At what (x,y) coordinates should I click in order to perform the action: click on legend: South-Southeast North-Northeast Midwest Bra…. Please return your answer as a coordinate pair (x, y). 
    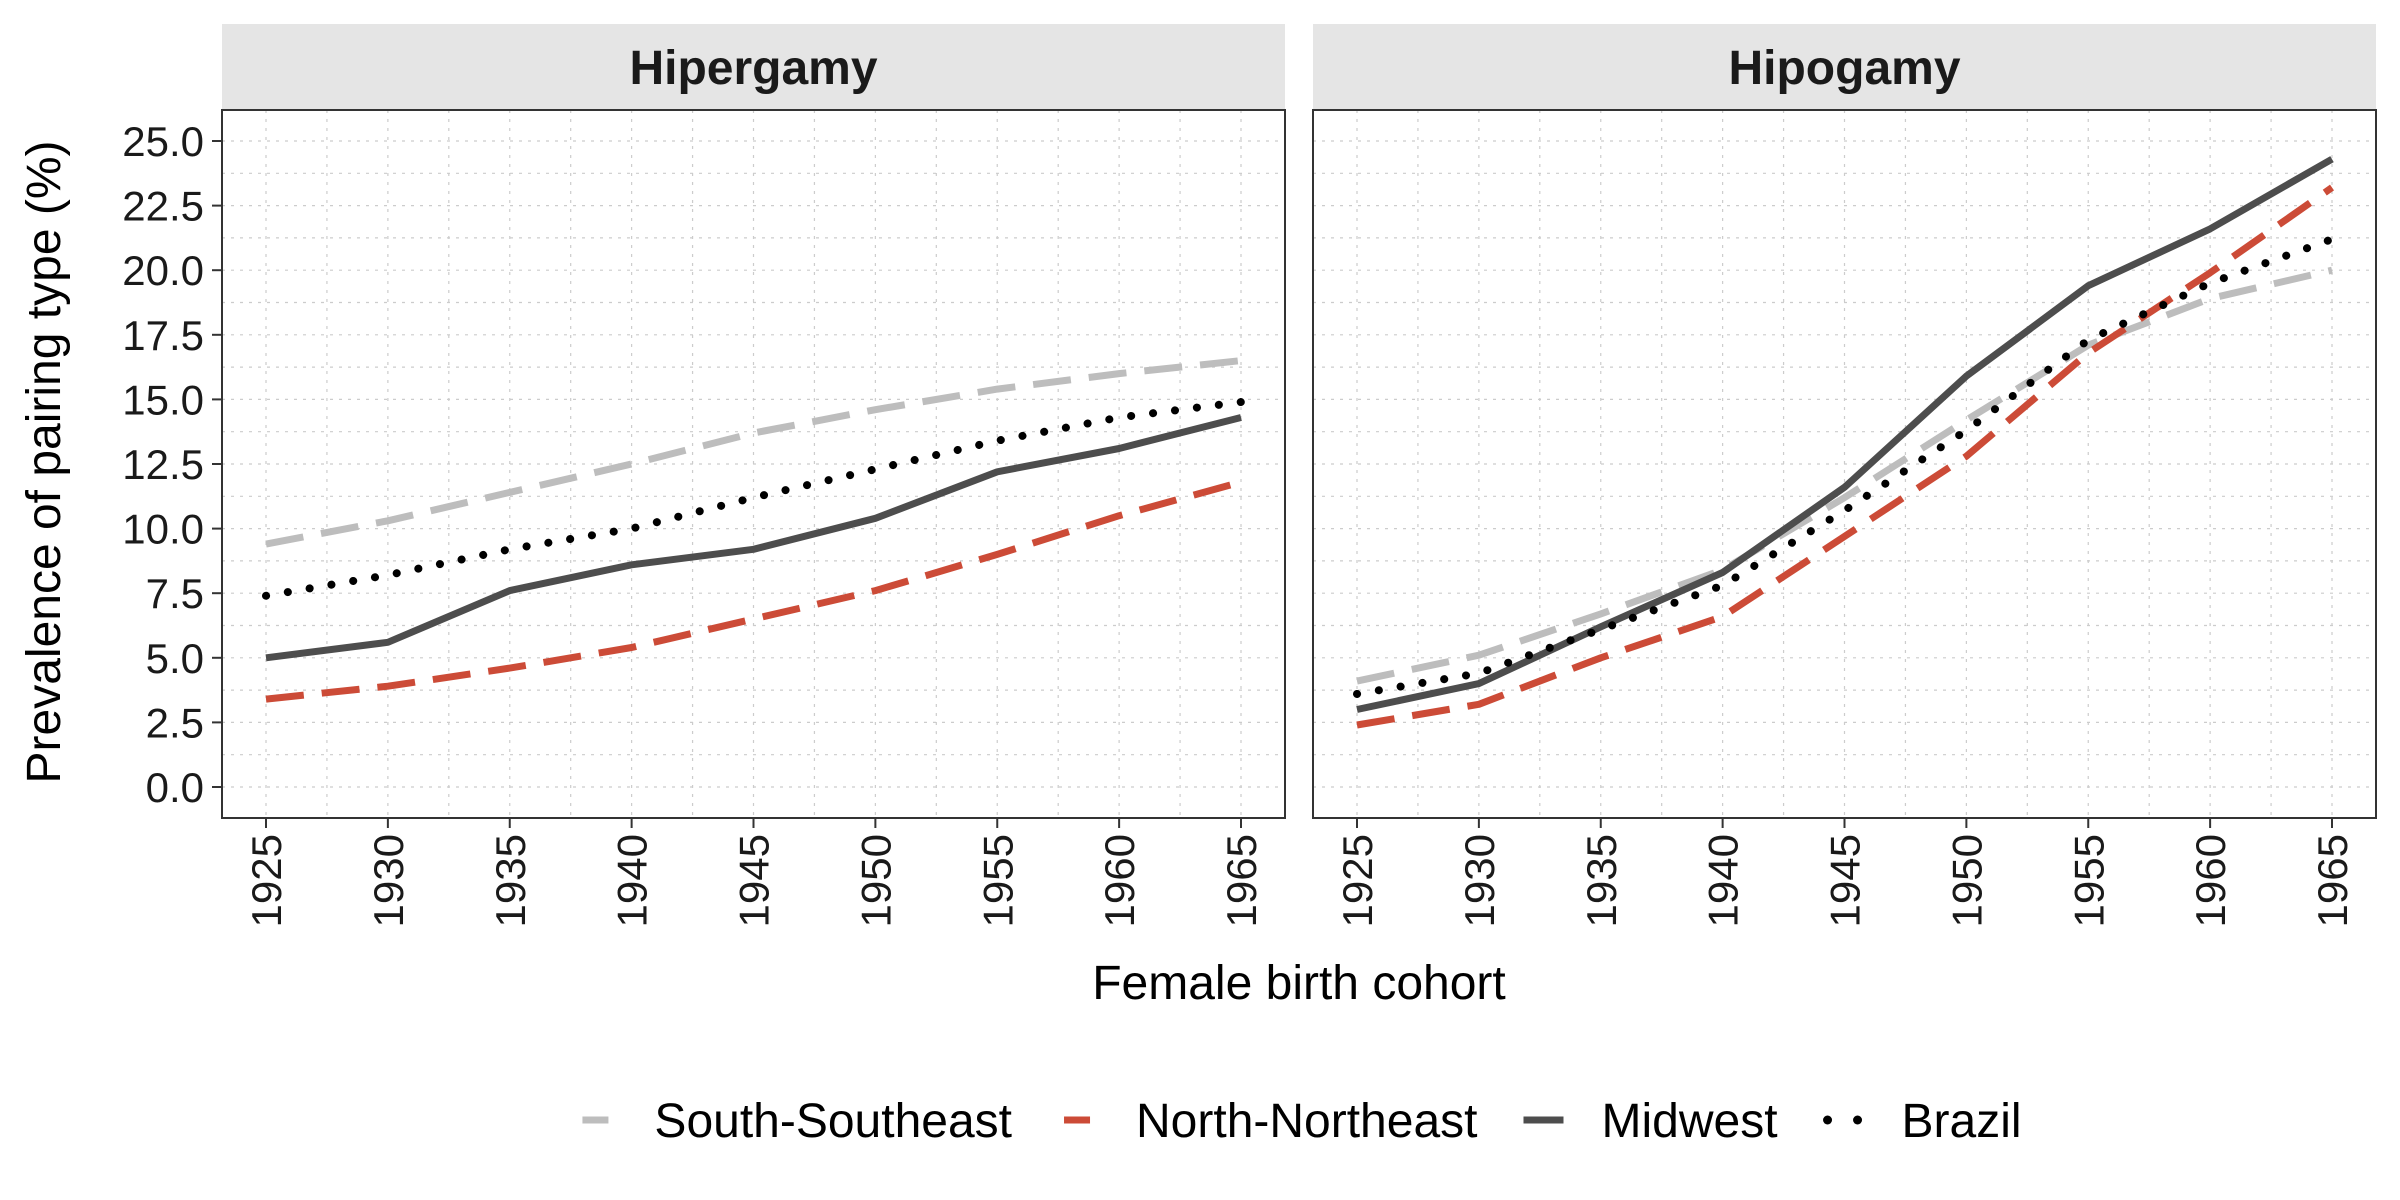
    Looking at the image, I should click on (1302, 1121).